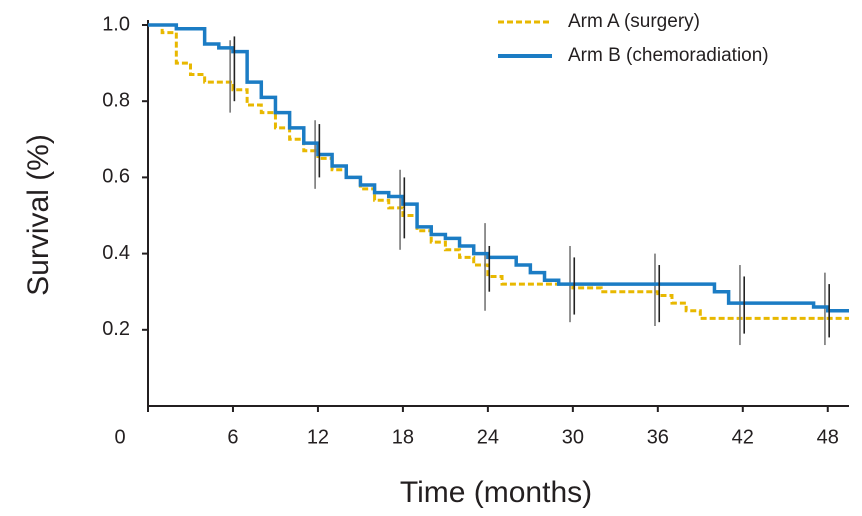 The width and height of the screenshot is (862, 516). What do you see at coordinates (38, 215) in the screenshot?
I see `y-axis-title: Survival (%)` at bounding box center [38, 215].